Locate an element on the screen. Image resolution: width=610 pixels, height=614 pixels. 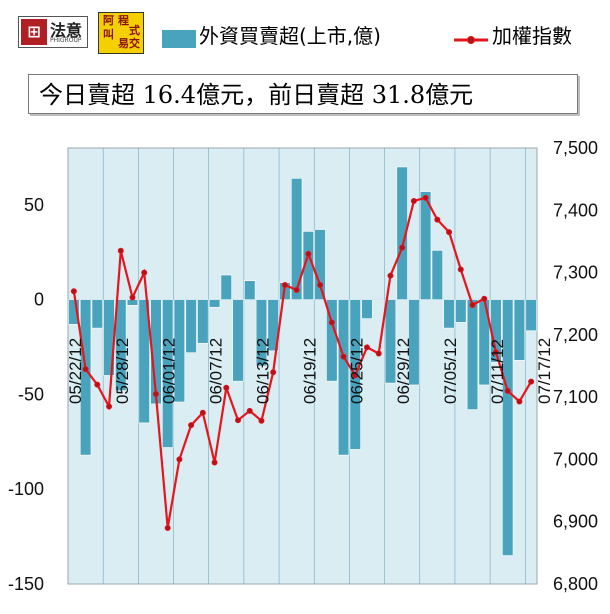
x-tick-label: 06/01/12 is located at coordinates (169, 371).